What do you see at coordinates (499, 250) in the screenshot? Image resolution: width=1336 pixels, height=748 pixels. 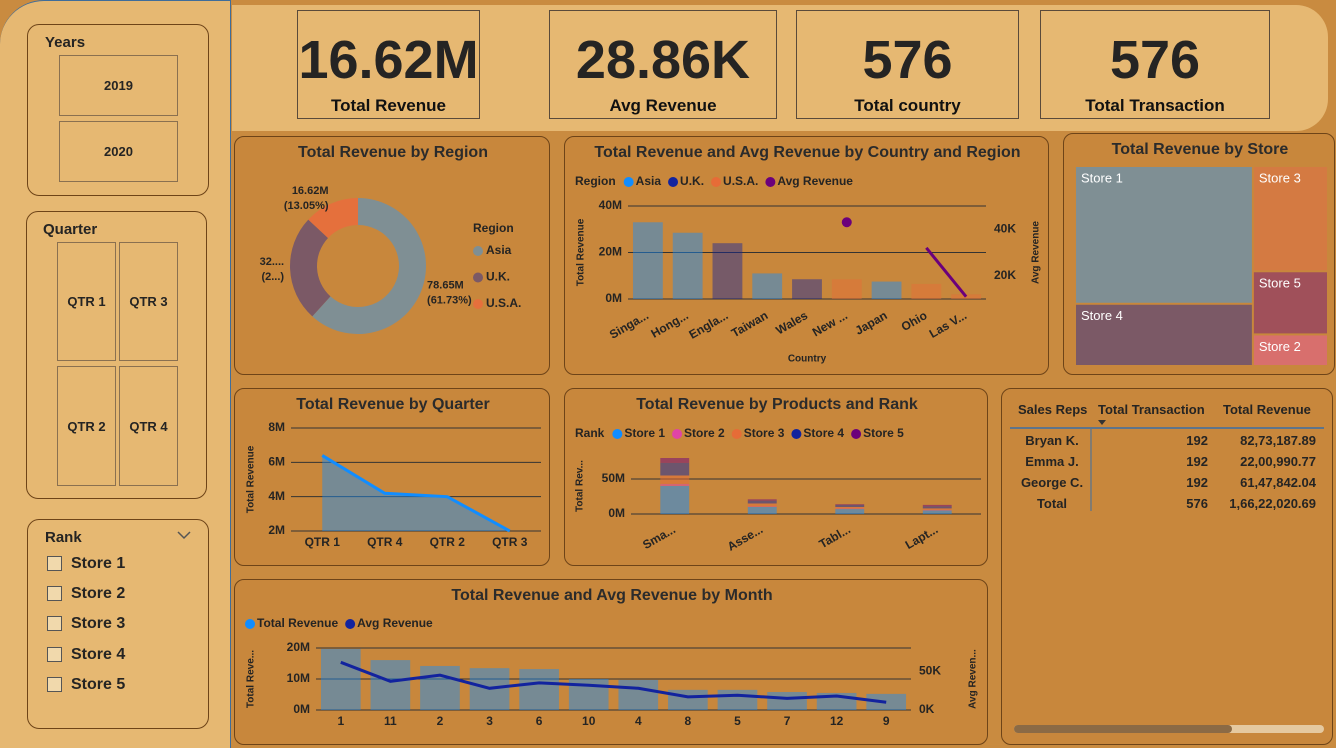 I see `legend-label: Asia` at bounding box center [499, 250].